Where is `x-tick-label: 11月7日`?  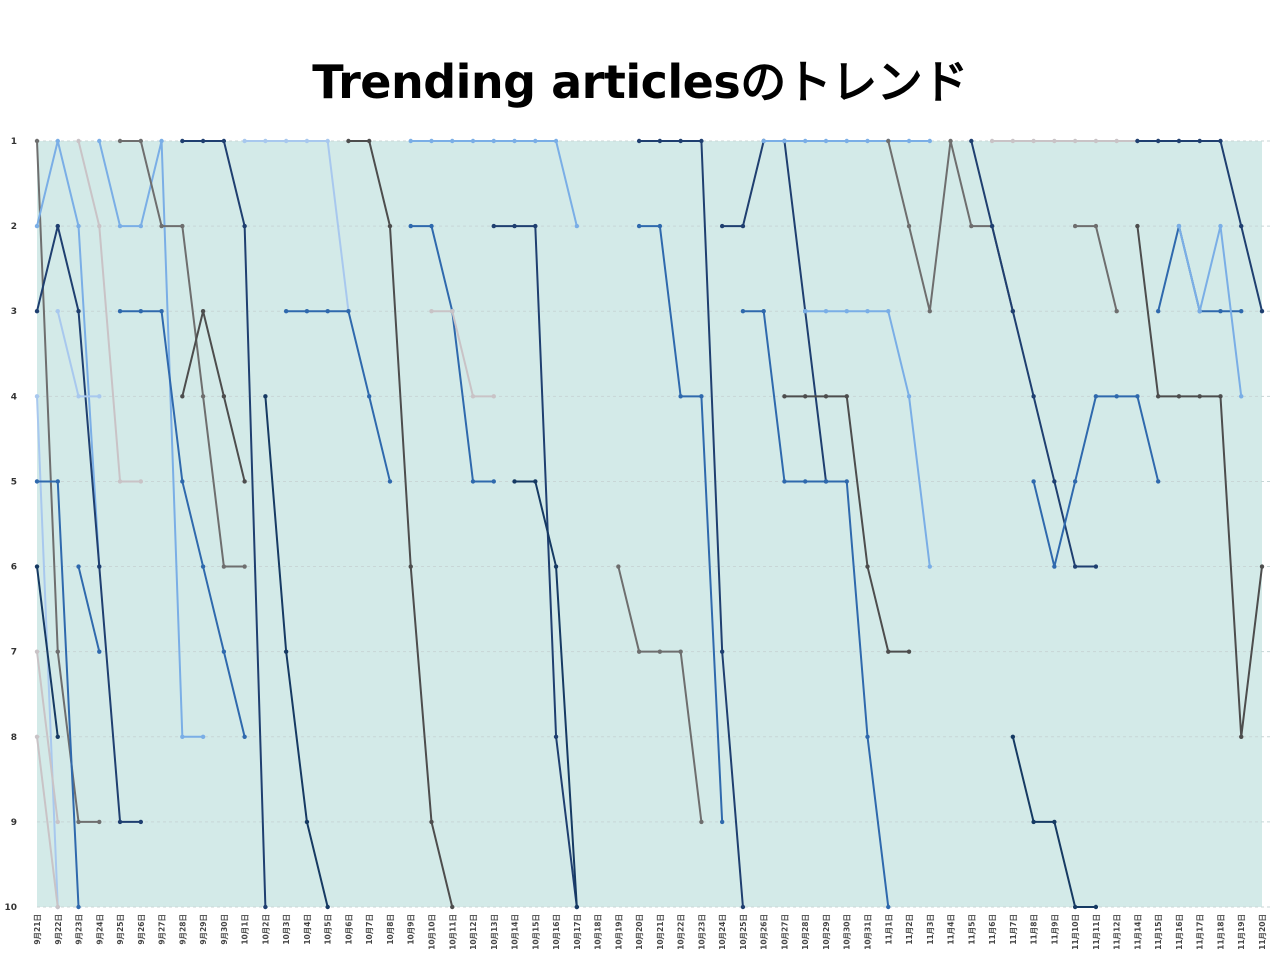
x-tick-label: 11月7日 is located at coordinates (1013, 929).